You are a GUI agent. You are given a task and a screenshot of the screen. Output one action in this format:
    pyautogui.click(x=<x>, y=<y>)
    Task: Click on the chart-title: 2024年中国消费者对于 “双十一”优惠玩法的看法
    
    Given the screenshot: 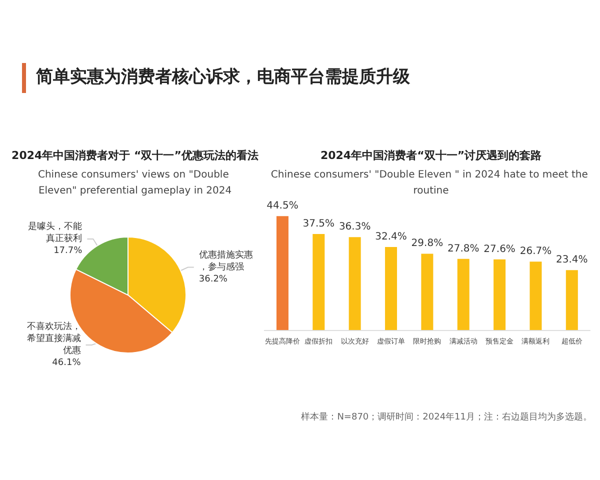 What is the action you would take?
    pyautogui.click(x=135, y=155)
    